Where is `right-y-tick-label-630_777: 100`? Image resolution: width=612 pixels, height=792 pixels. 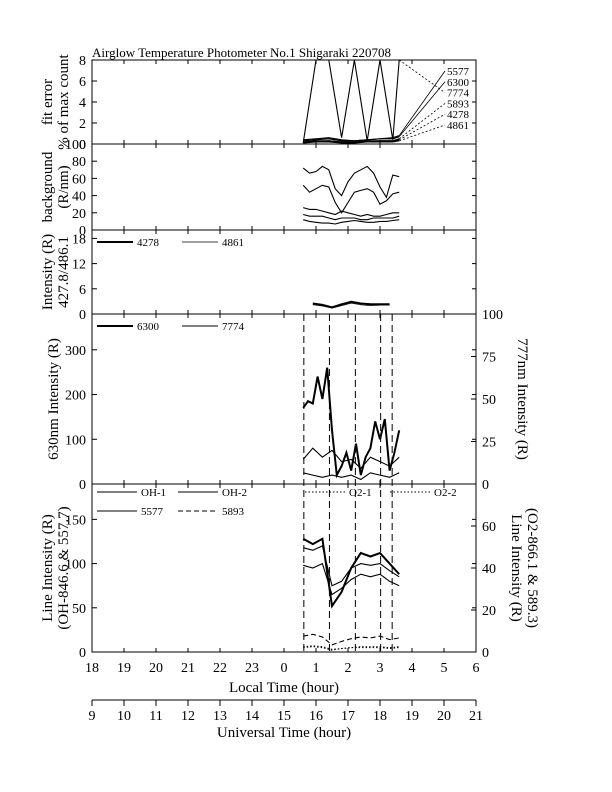
right-y-tick-label-630_777: 100 is located at coordinates (492, 315).